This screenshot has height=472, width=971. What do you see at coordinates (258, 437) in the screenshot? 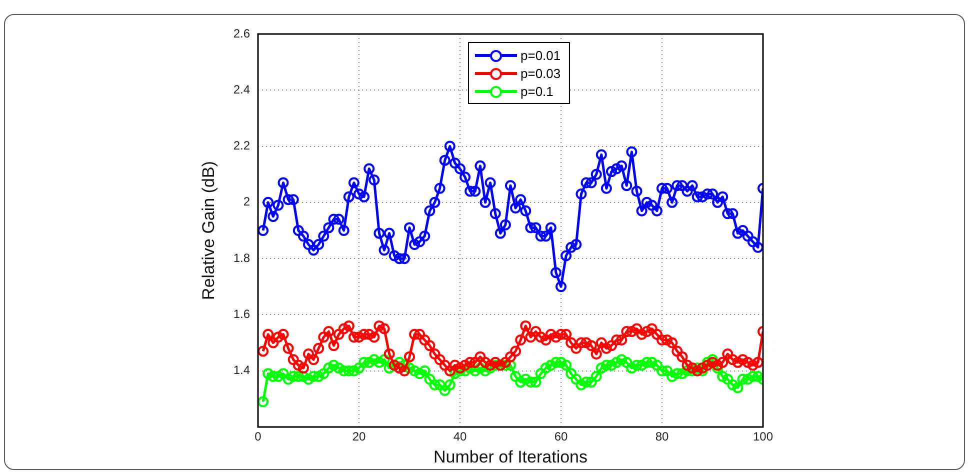
I see `x-tick-label: 0` at bounding box center [258, 437].